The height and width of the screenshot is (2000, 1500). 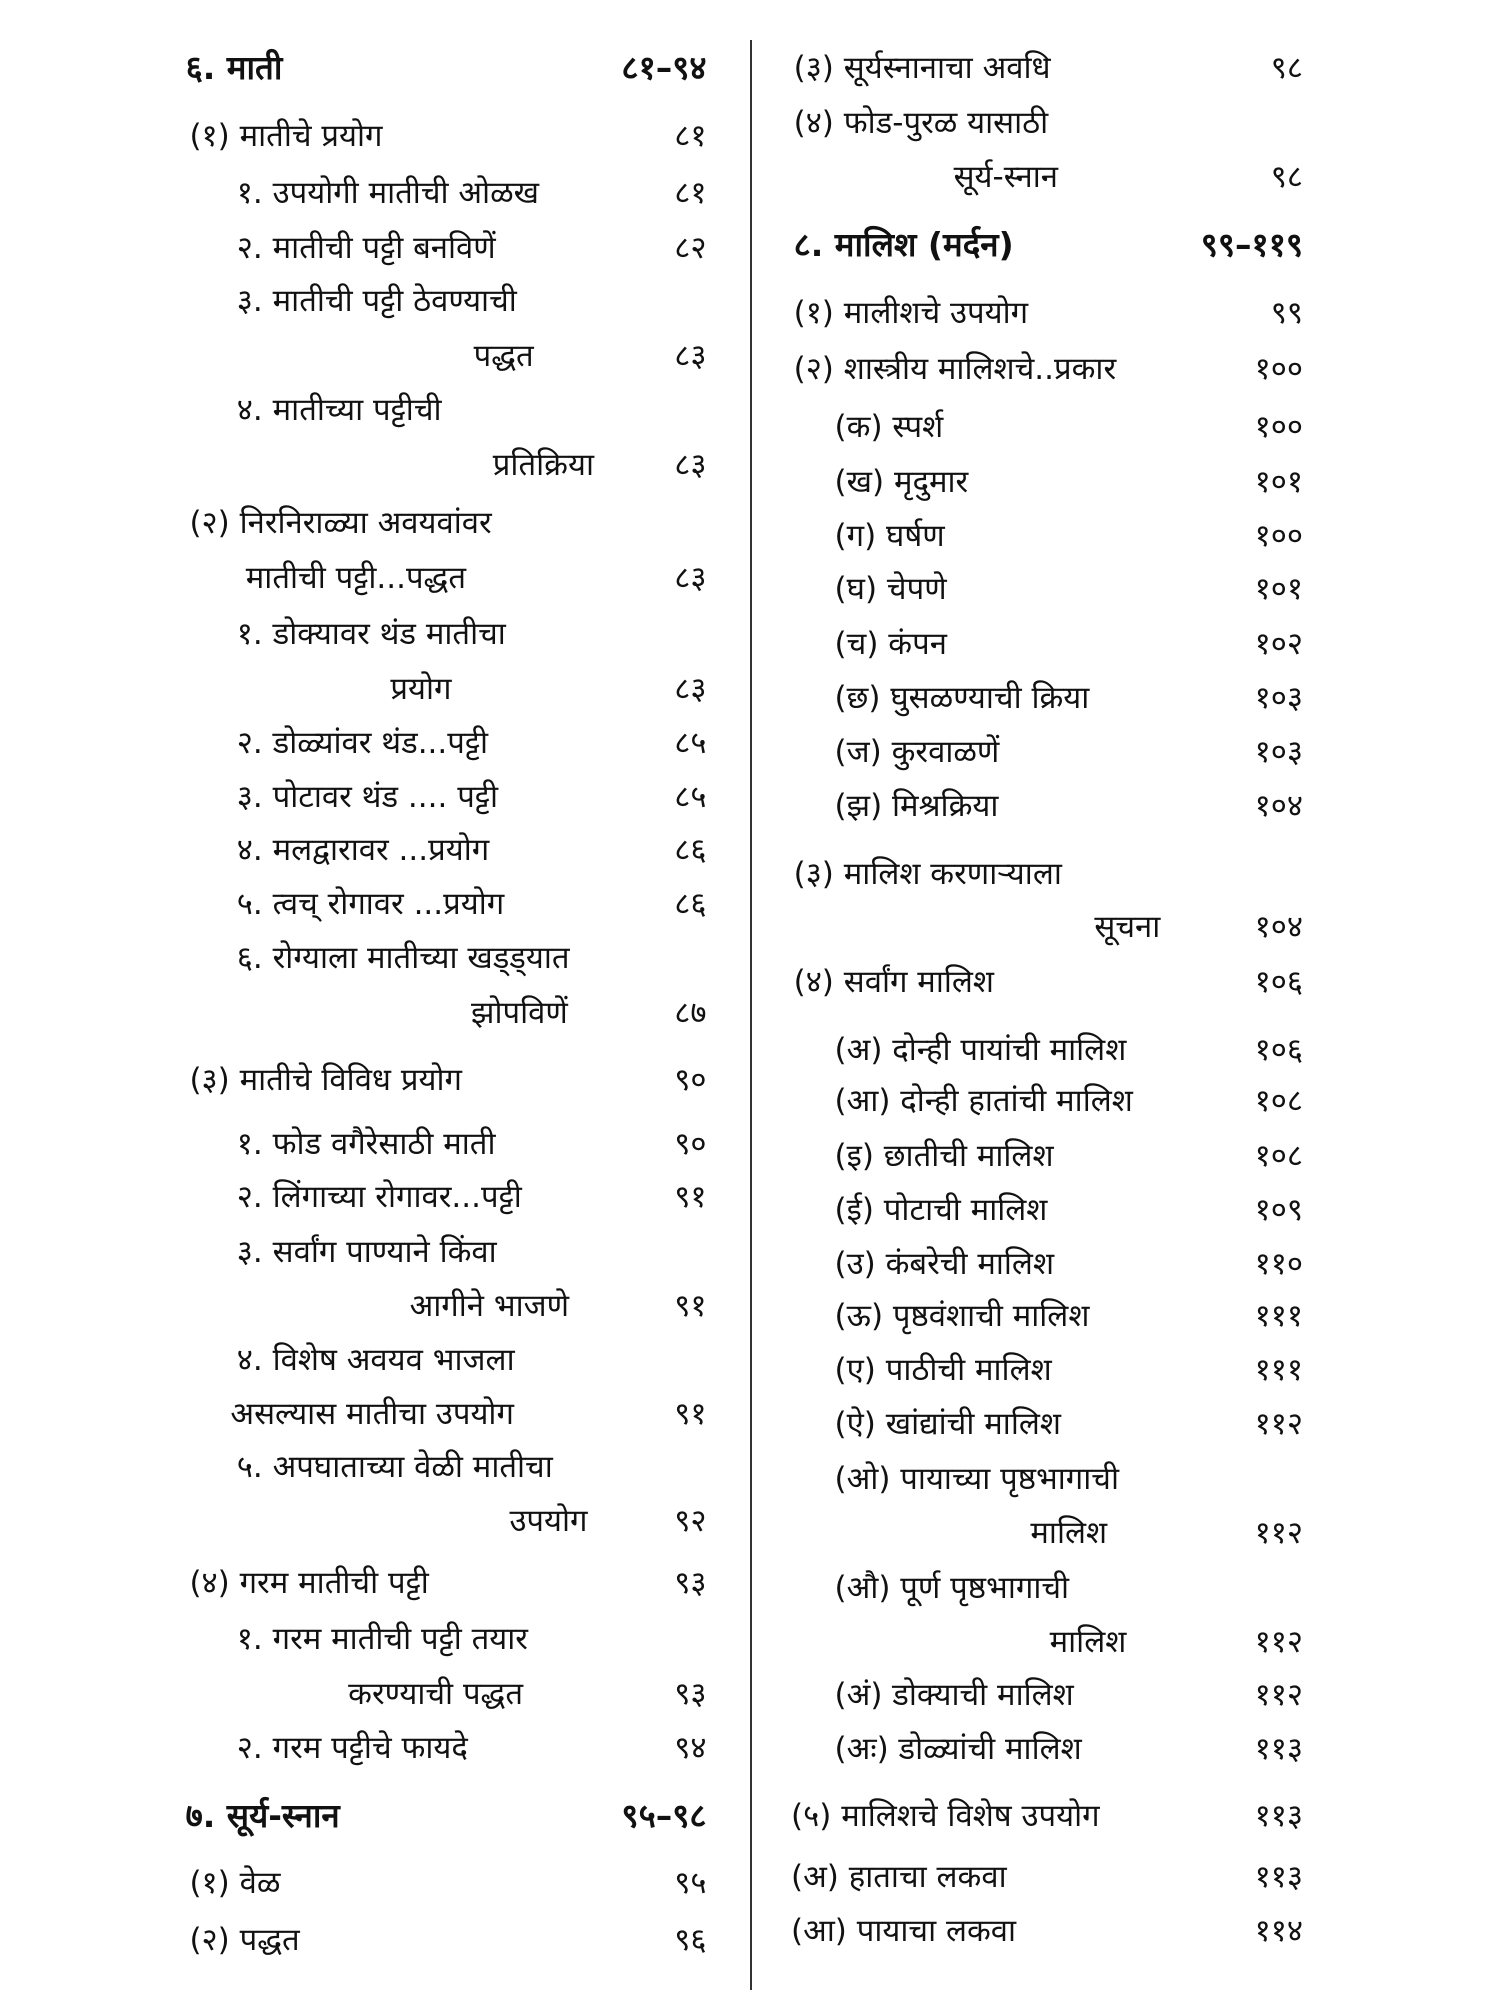 What do you see at coordinates (921, 123) in the screenshot?
I see `toc-entry-title: (४) फोड-पुरळ यासाठी` at bounding box center [921, 123].